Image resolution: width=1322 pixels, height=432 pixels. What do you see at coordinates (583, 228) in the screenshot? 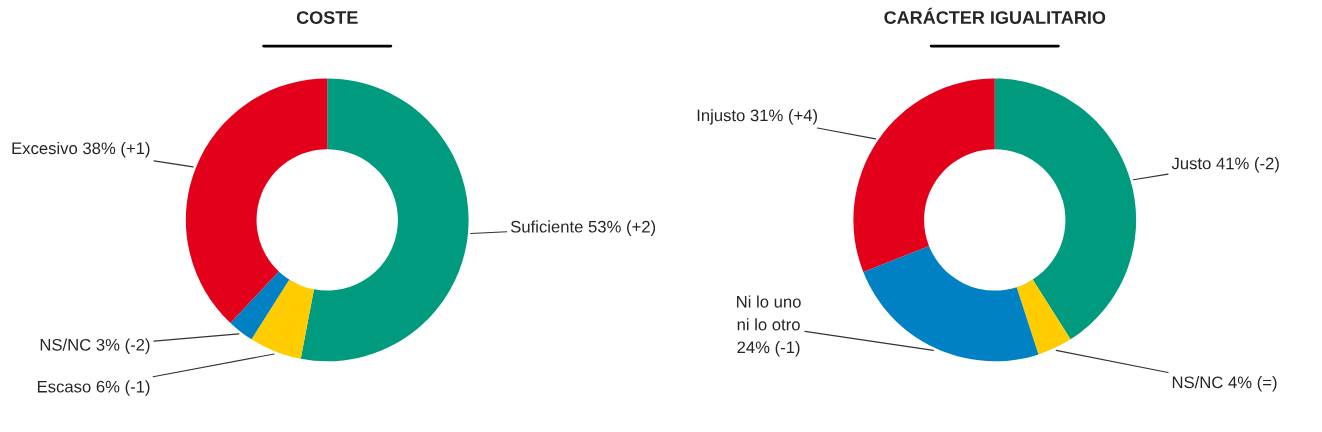
I see `slice-label: Suficiente 53% (+2)` at bounding box center [583, 228].